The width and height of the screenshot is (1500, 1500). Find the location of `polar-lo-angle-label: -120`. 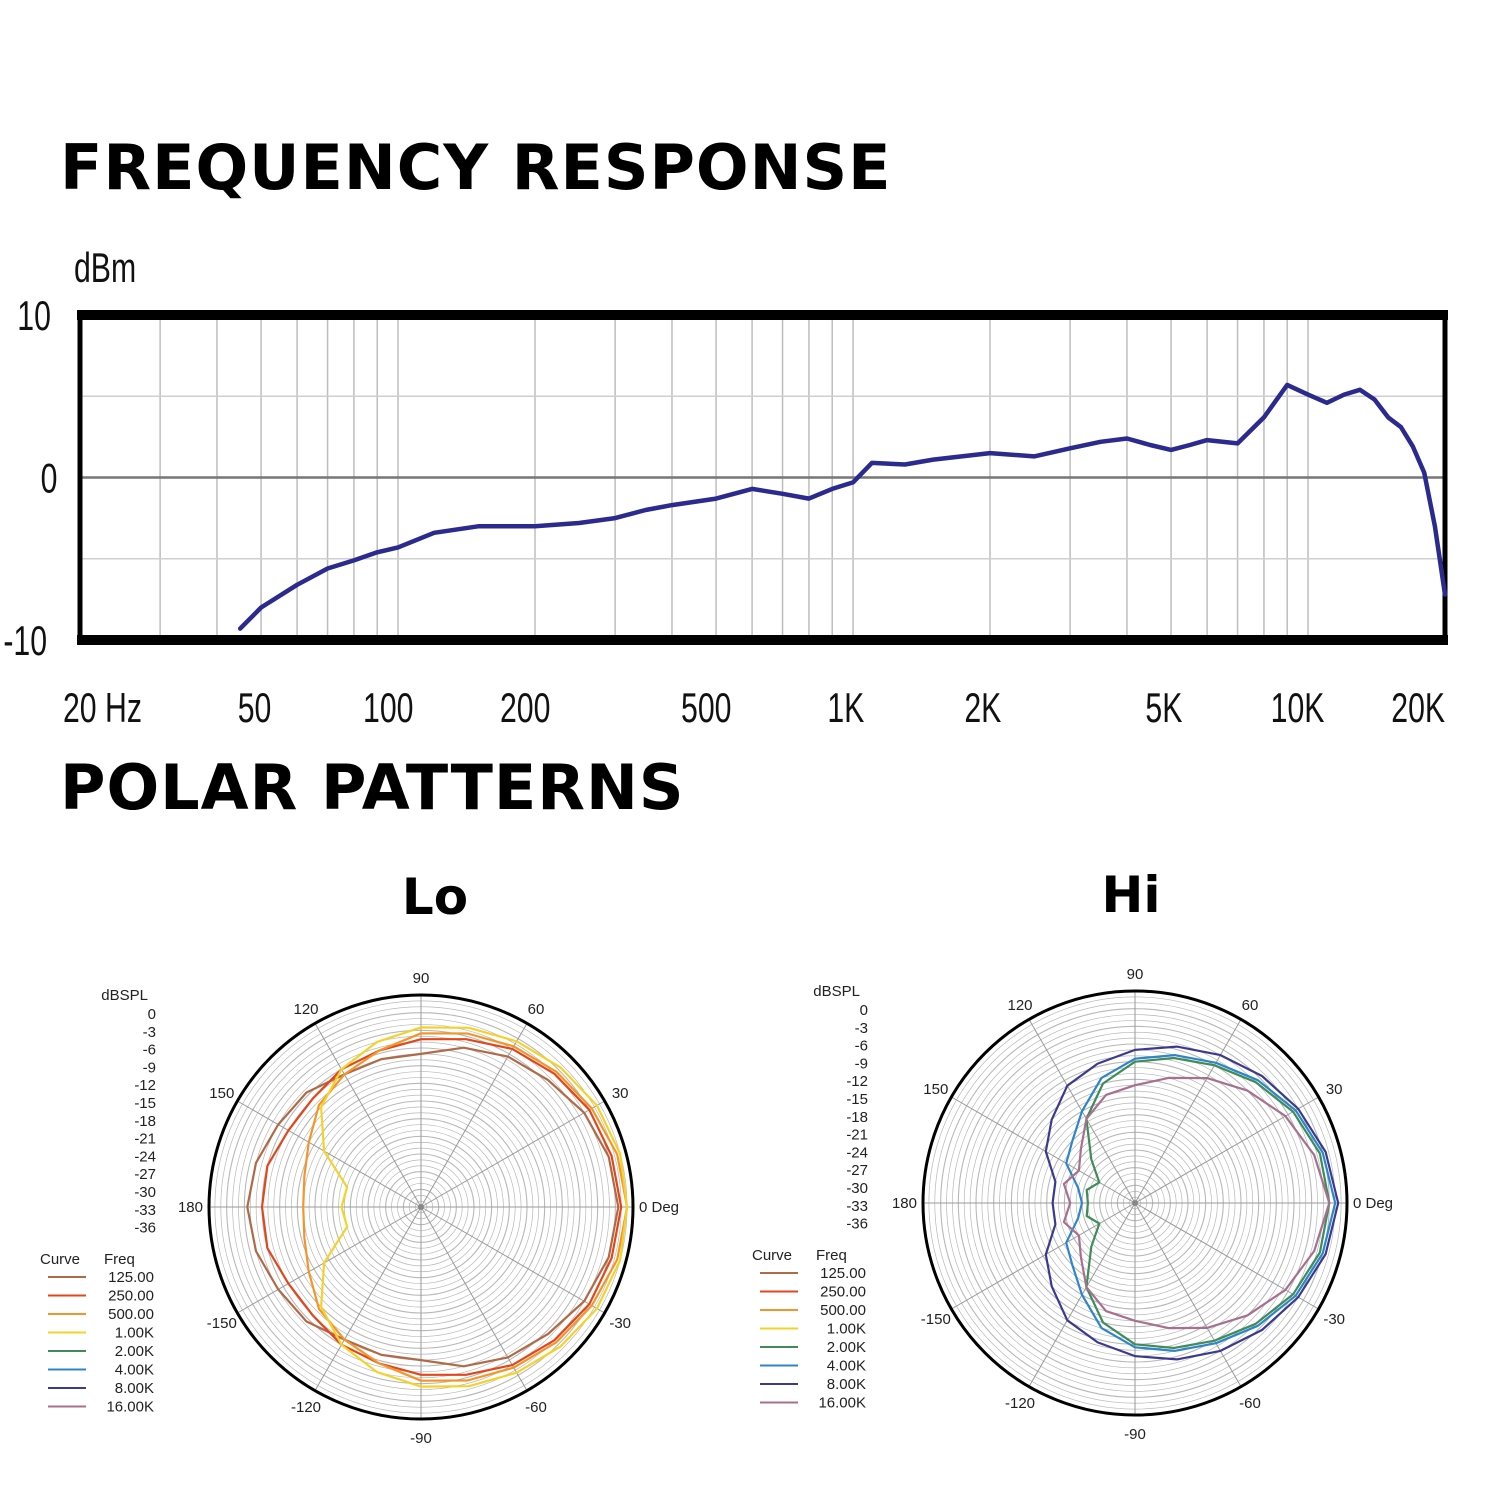

polar-lo-angle-label: -120 is located at coordinates (306, 1407).